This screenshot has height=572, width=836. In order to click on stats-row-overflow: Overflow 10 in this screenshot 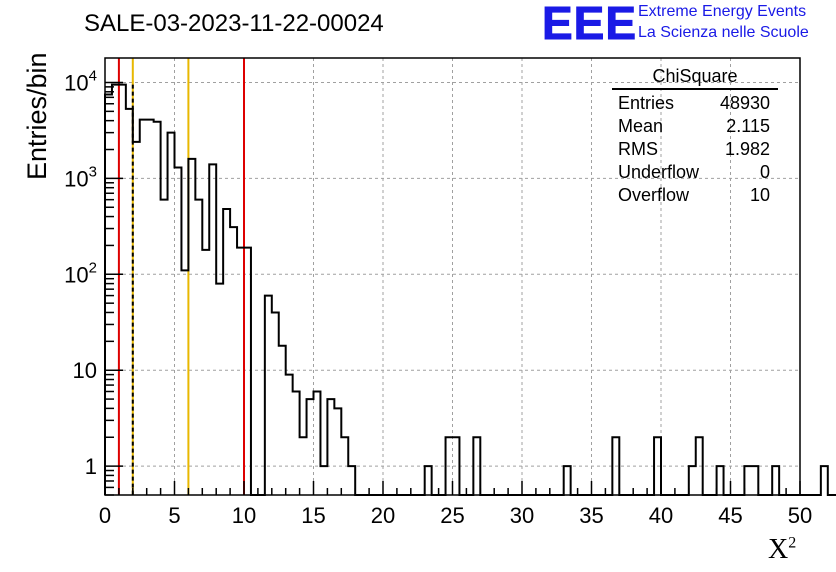, I will do `click(694, 195)`.